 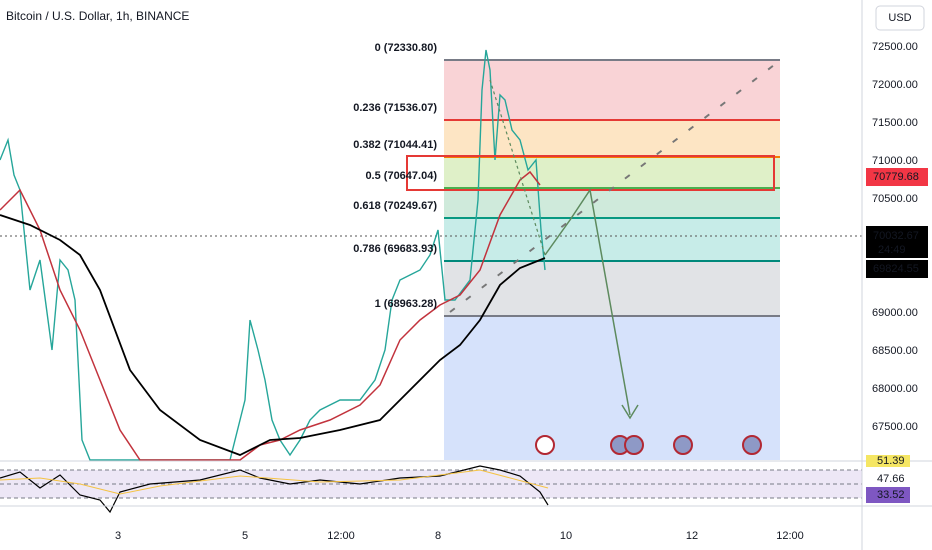 What do you see at coordinates (895, 85) in the screenshot?
I see `price-label: 72000.00` at bounding box center [895, 85].